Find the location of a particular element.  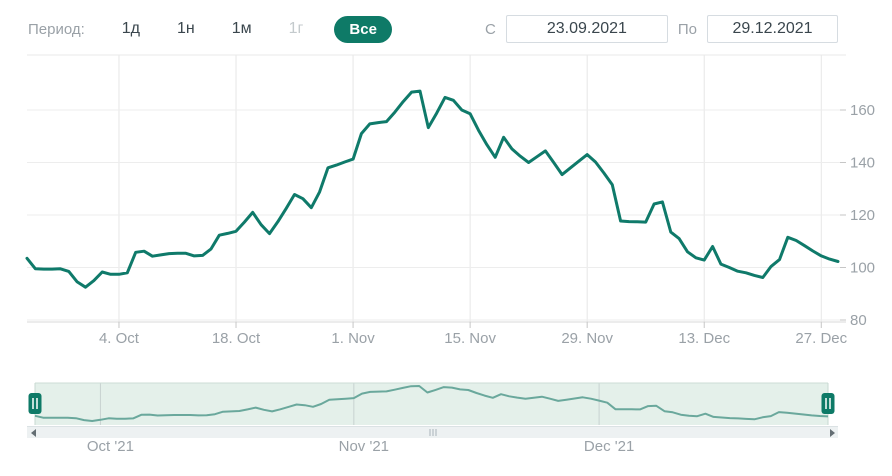

scroll-left-button is located at coordinates (33, 432).